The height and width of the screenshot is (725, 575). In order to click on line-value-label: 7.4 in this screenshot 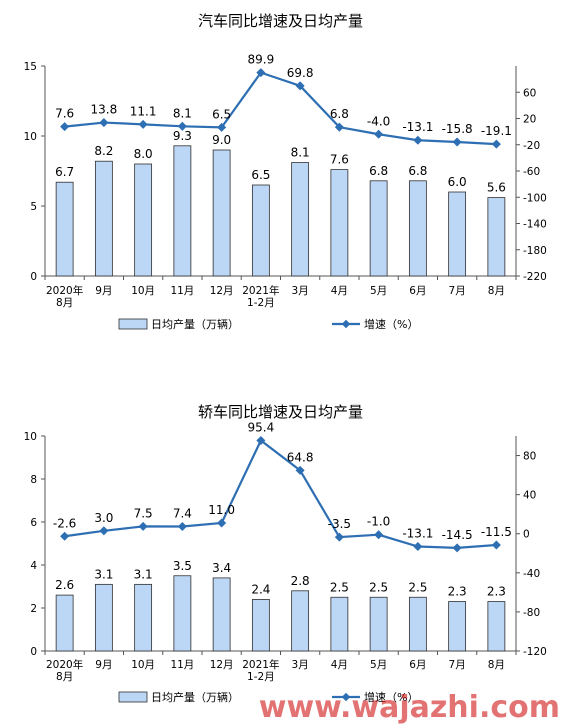, I will do `click(182, 513)`.